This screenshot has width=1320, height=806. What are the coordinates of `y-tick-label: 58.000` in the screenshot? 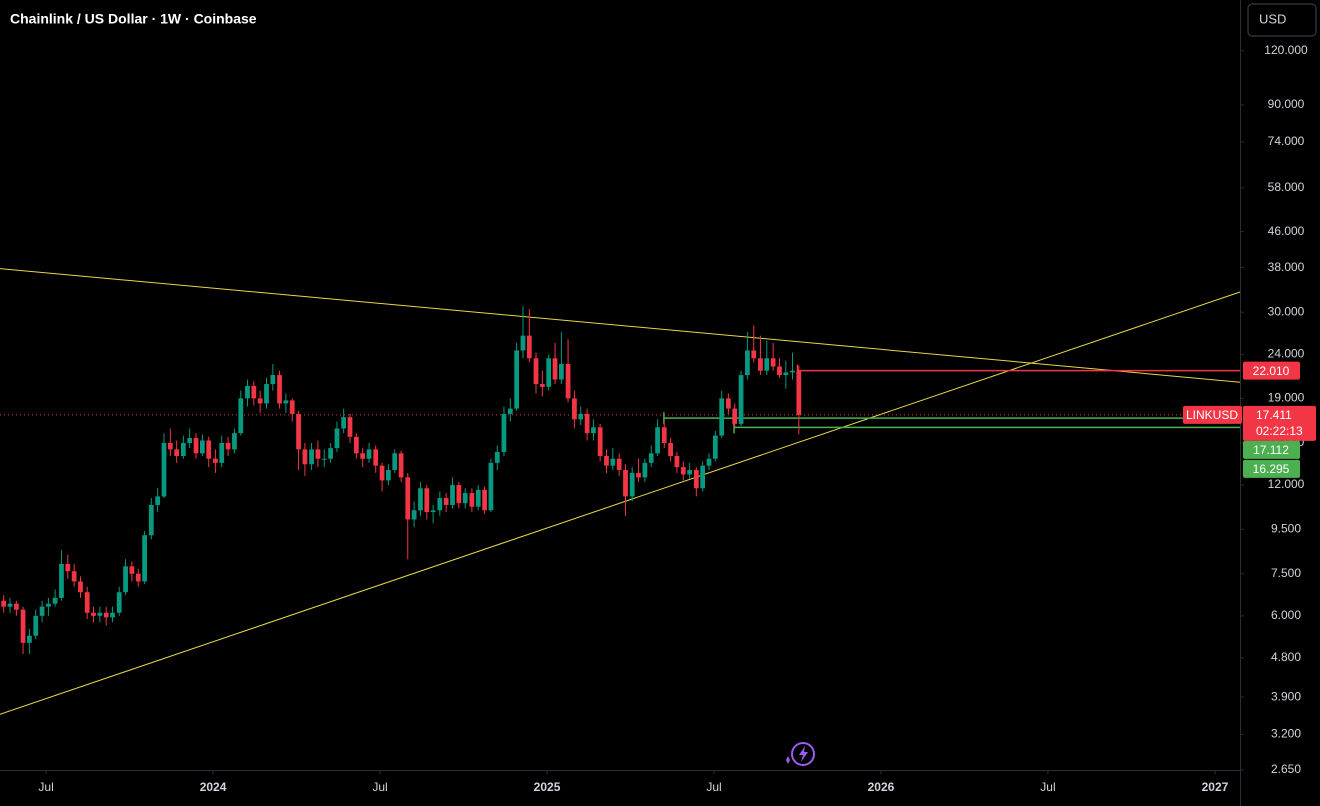 It's located at (1286, 187).